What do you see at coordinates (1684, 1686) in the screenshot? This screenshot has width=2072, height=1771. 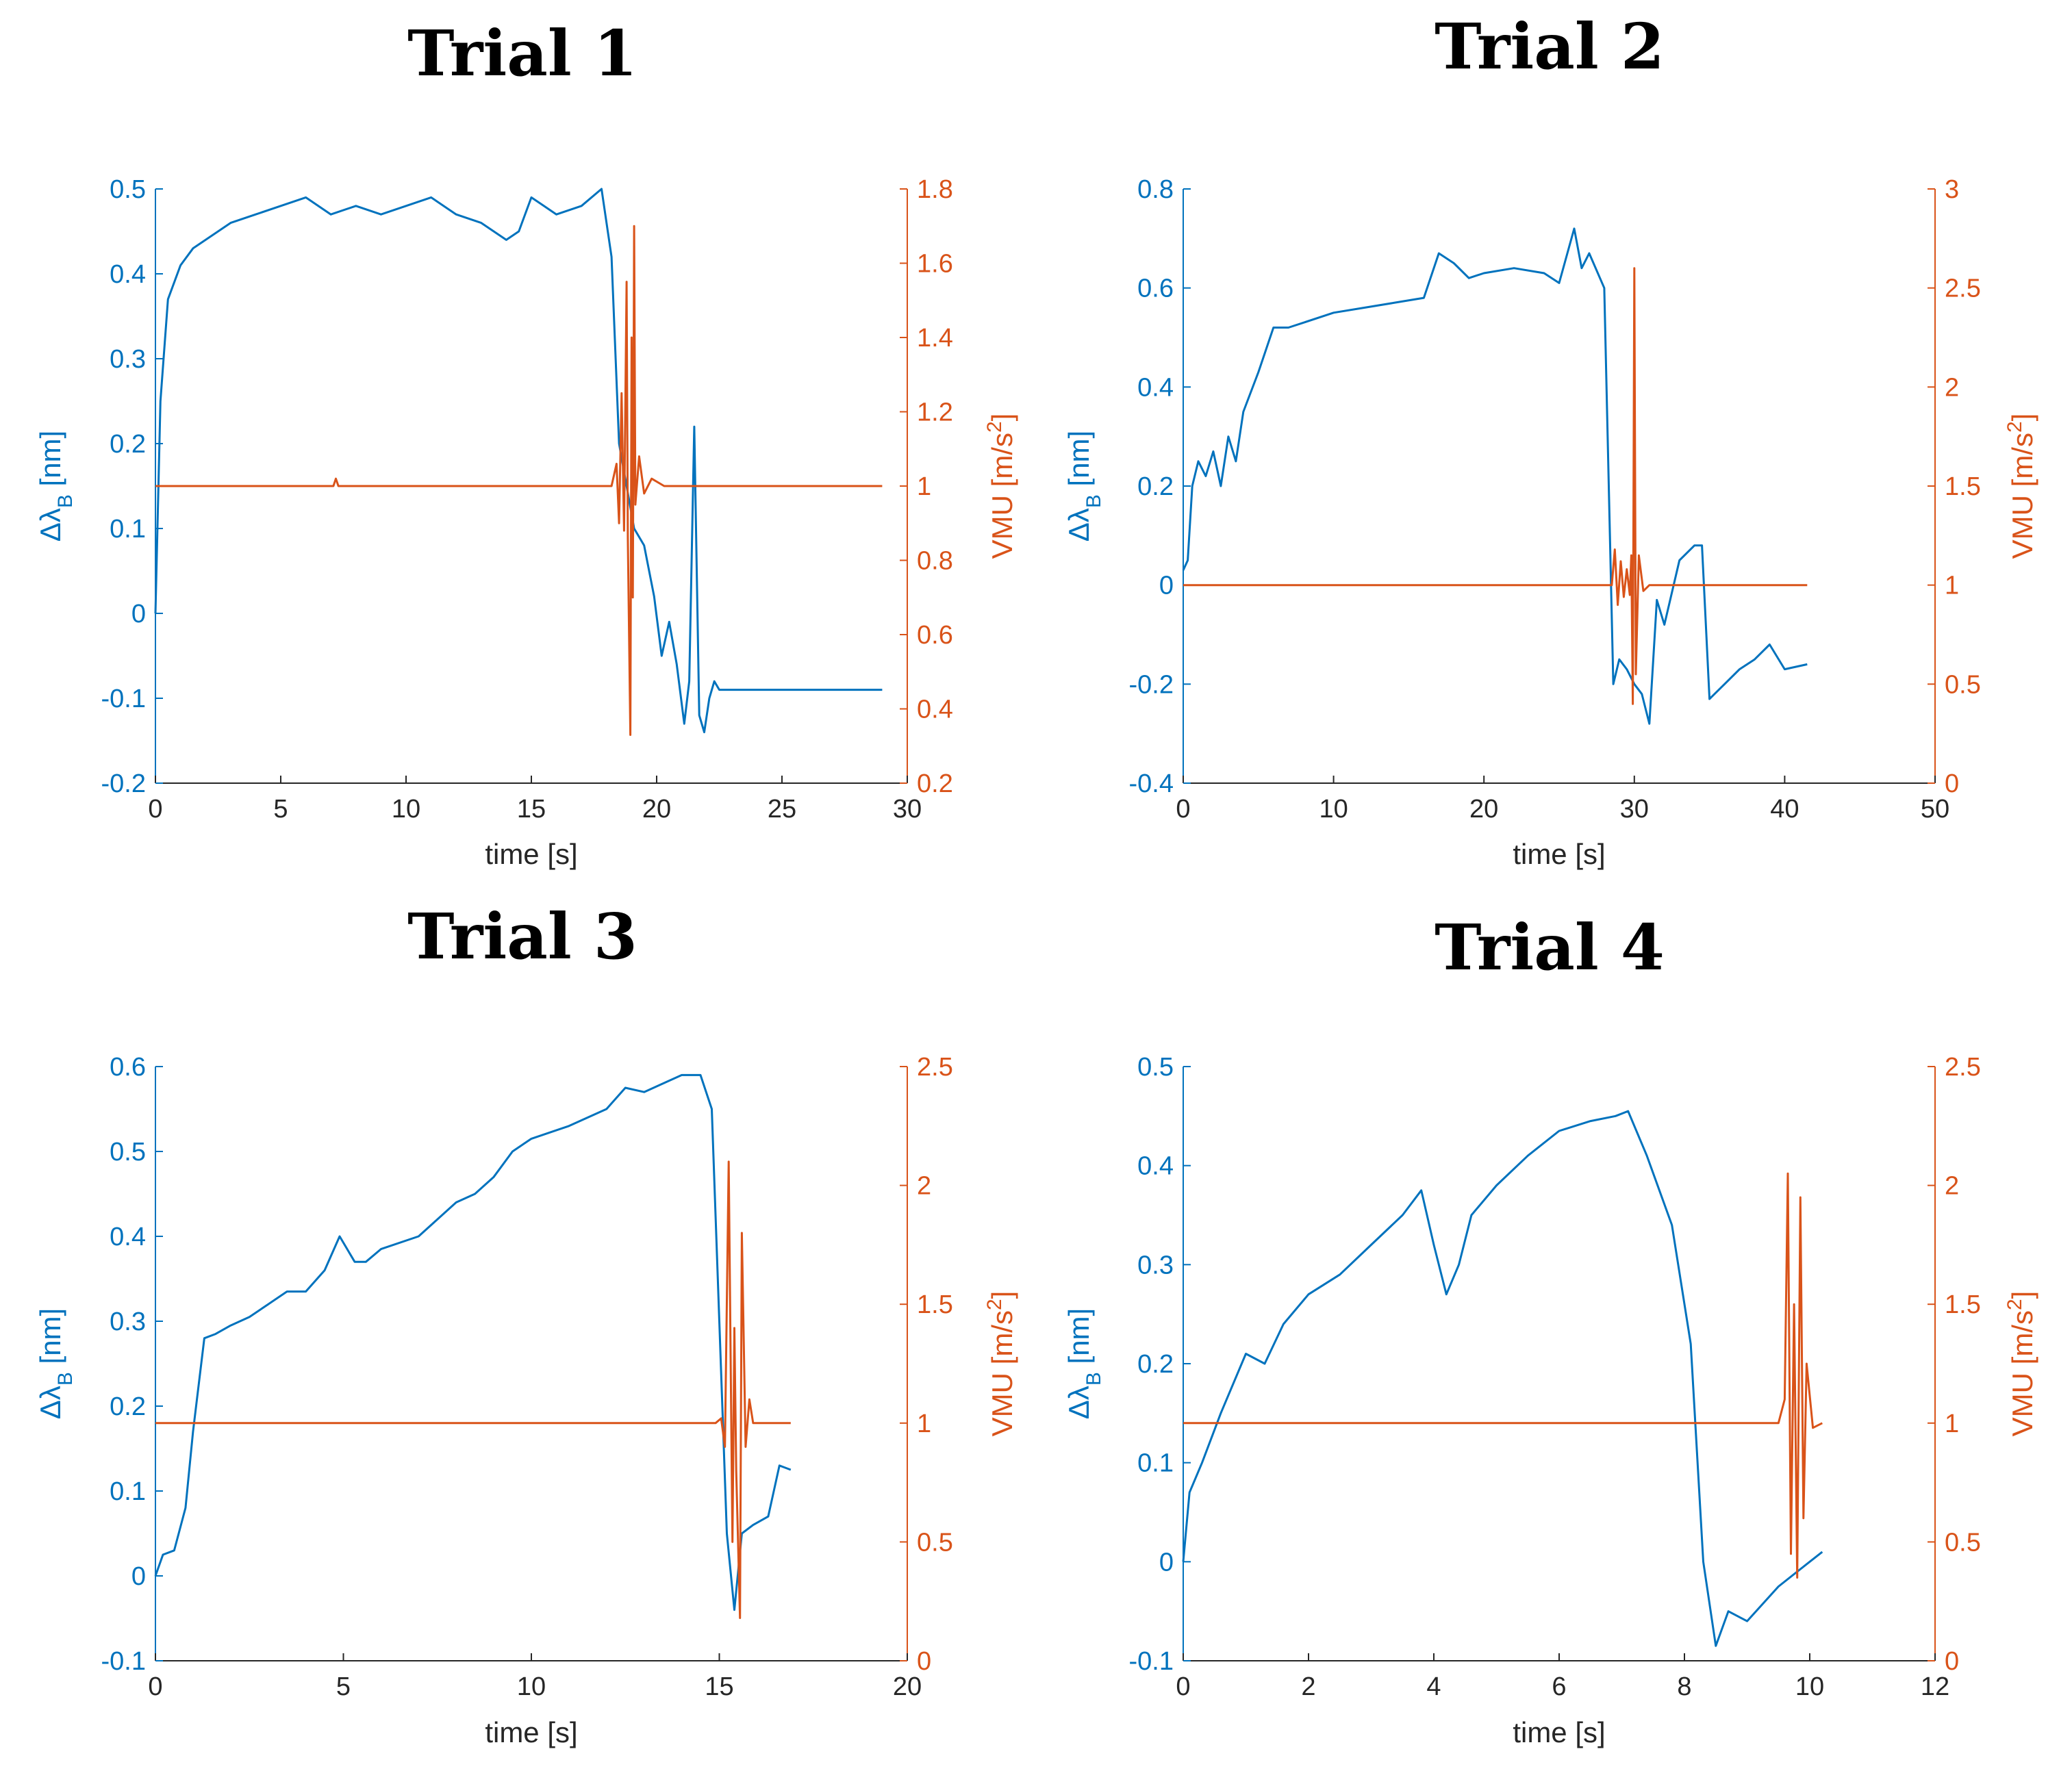 I see `x-tick-label: 8` at bounding box center [1684, 1686].